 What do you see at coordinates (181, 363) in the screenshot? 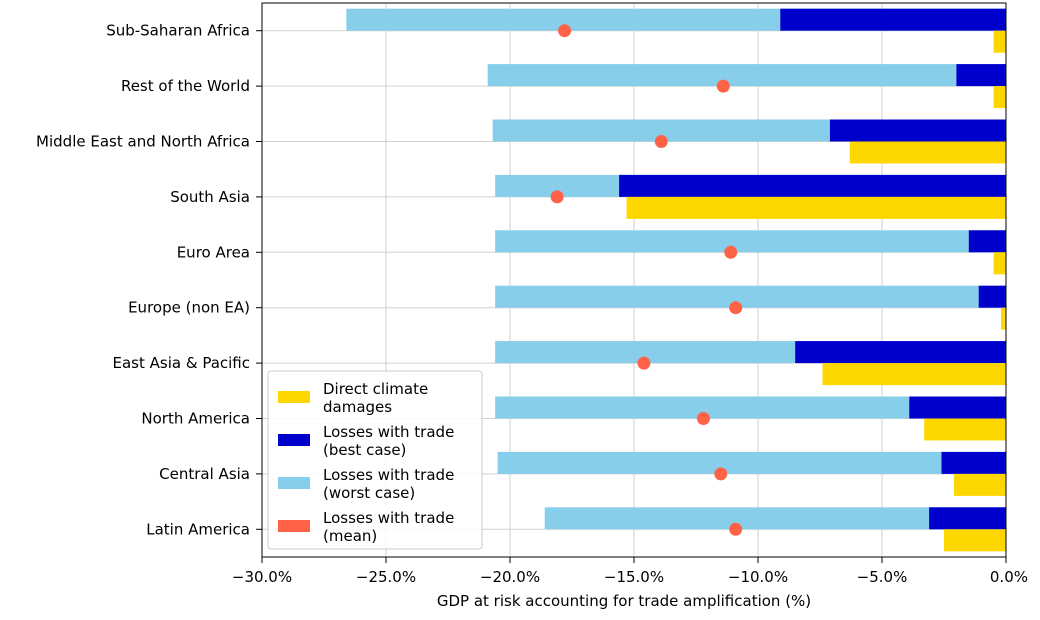
I see `y-tick-label: East Asia & Pacific` at bounding box center [181, 363].